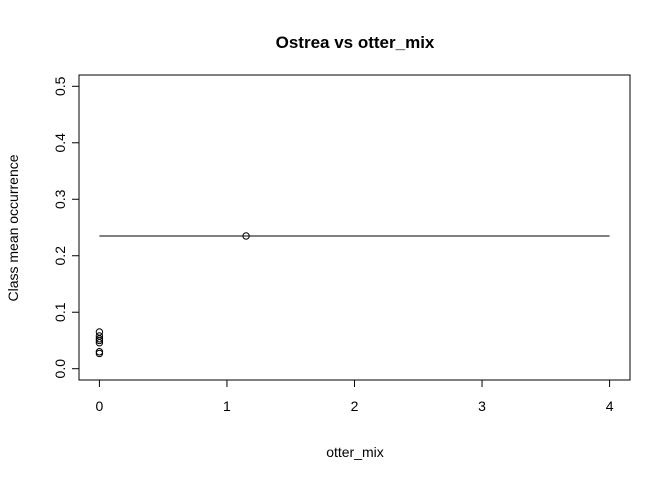 Image resolution: width=672 pixels, height=480 pixels. I want to click on x-axis-label: otter_mix, so click(355, 452).